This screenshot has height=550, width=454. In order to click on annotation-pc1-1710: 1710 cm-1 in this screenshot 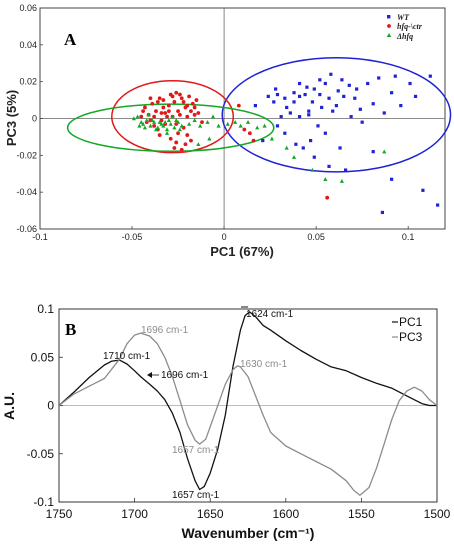, I will do `click(127, 356)`.